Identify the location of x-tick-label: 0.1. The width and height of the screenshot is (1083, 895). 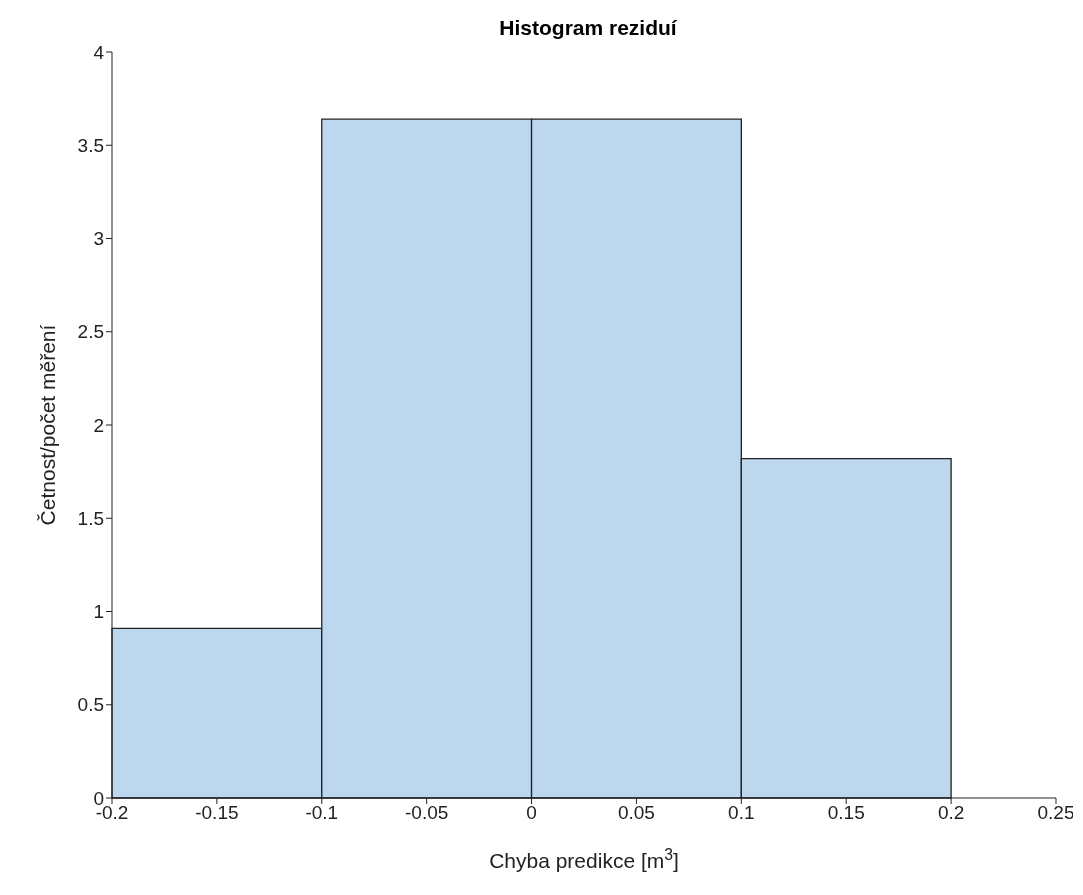
(741, 813).